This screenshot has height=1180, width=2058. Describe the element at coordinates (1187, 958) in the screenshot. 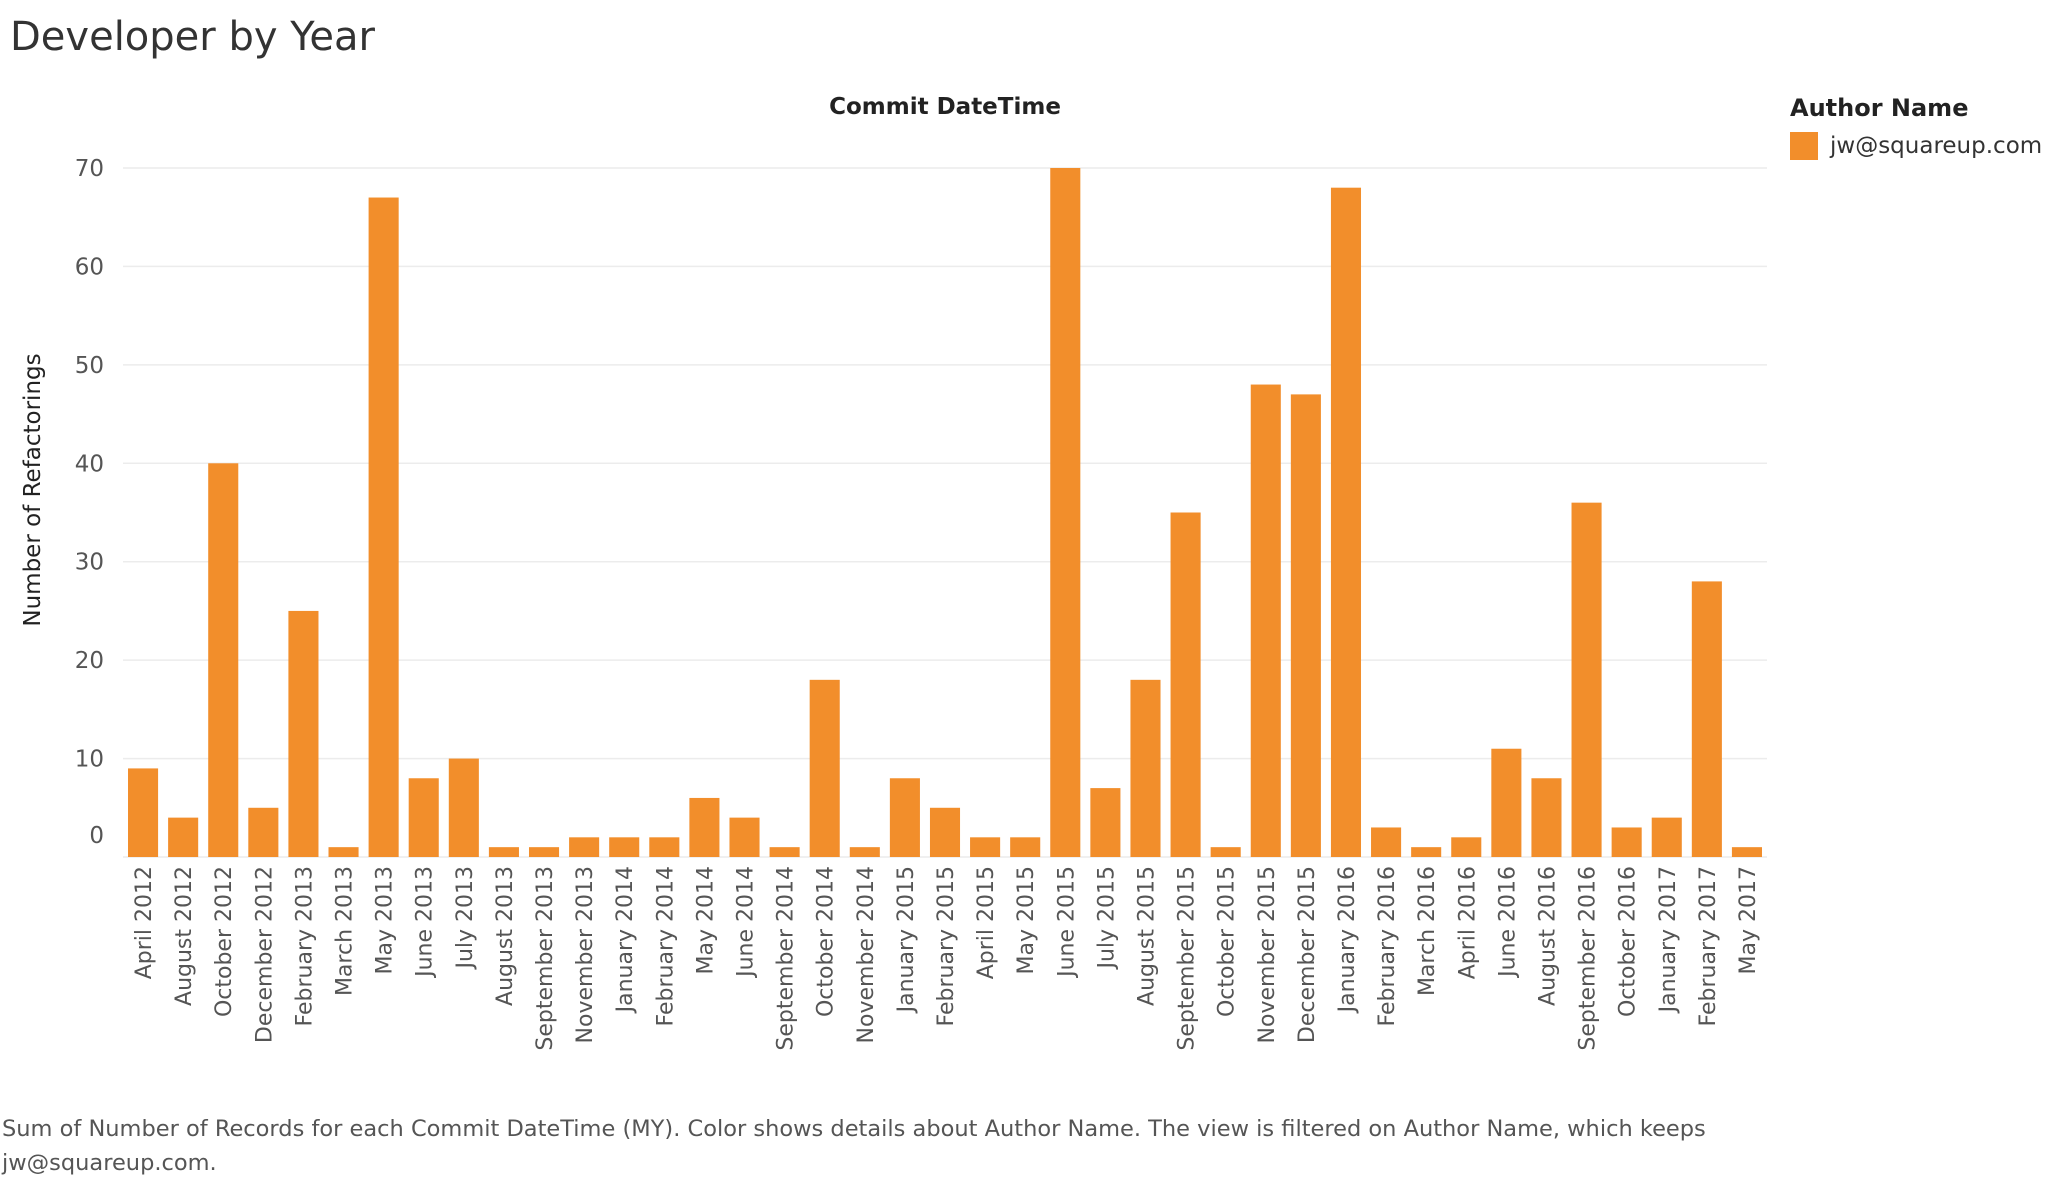

I see `x-tick-label: September 2015` at that location.